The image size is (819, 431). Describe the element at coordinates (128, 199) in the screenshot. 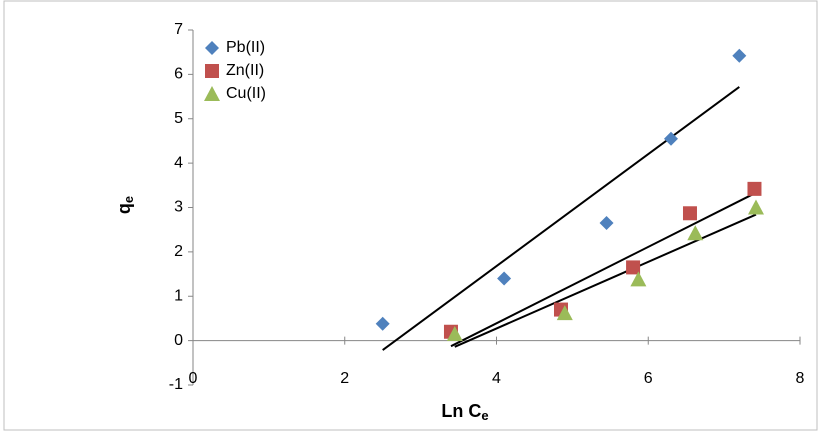

I see `y-axis-label-sub: e` at that location.